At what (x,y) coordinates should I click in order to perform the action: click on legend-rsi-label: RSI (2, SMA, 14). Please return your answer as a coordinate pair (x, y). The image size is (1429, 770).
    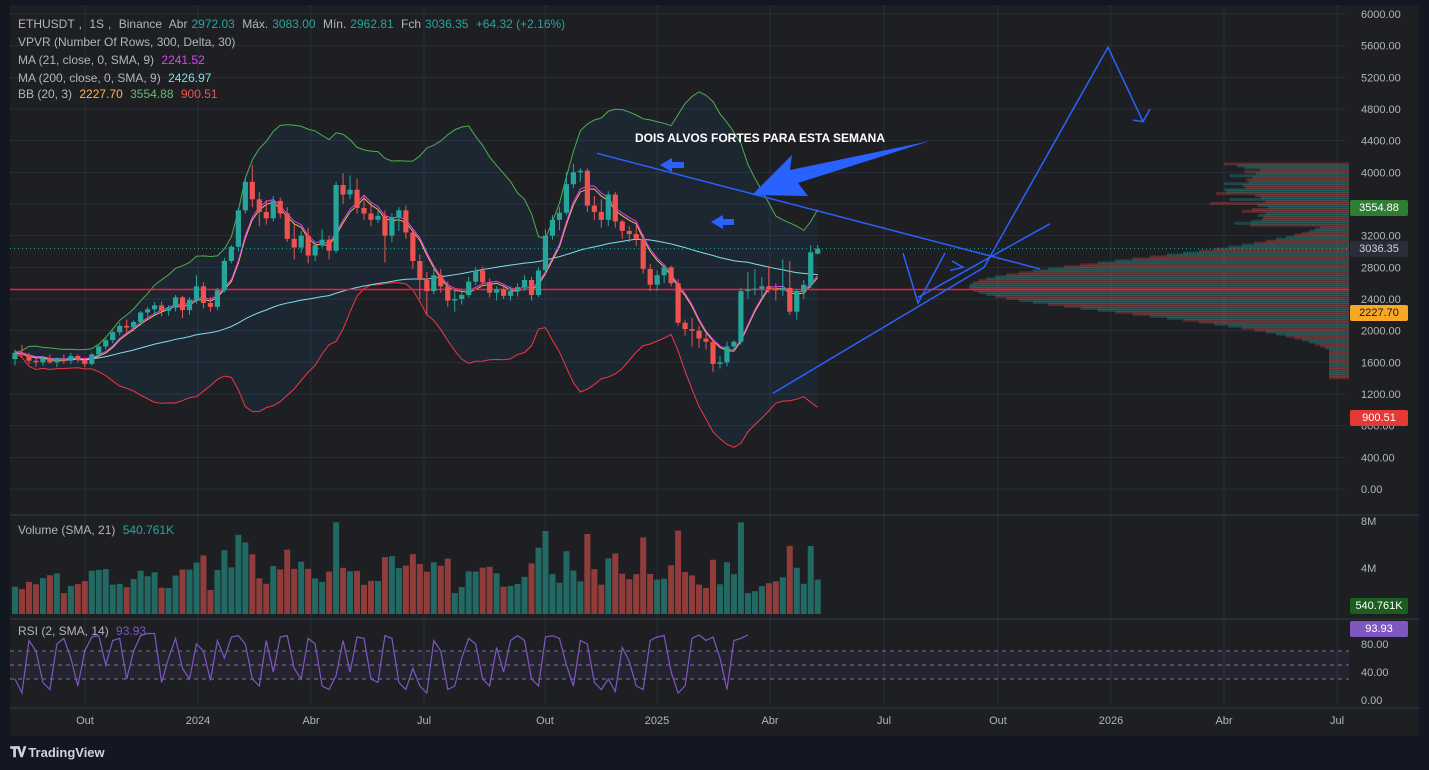
    Looking at the image, I should click on (63, 631).